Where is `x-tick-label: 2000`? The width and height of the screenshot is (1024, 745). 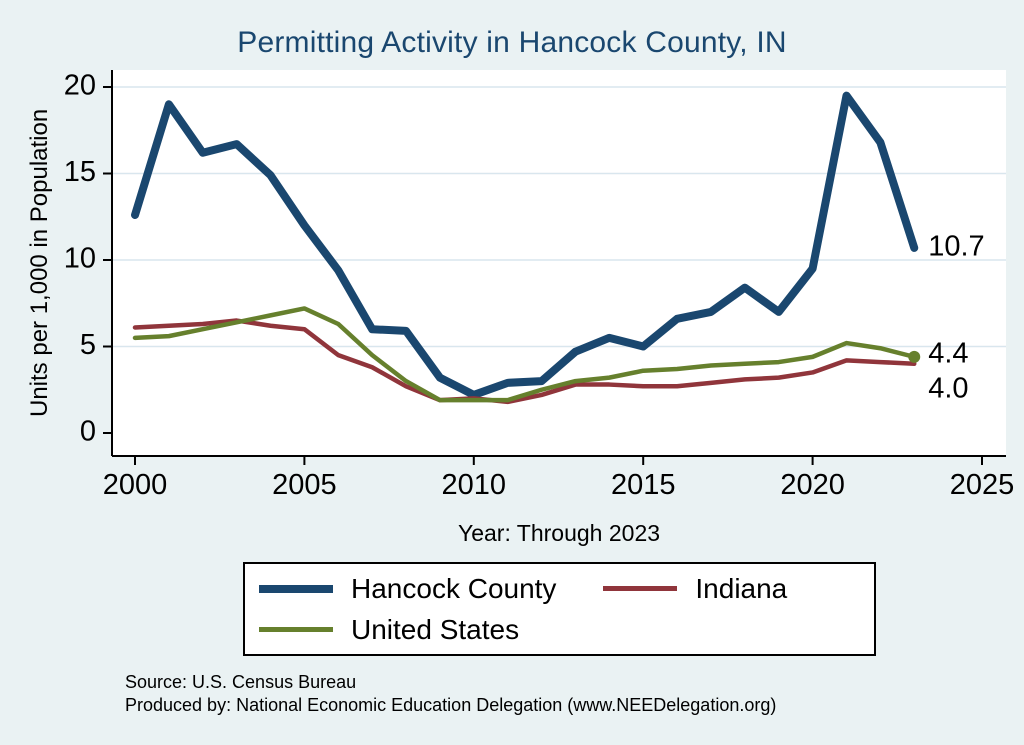
x-tick-label: 2000 is located at coordinates (135, 485).